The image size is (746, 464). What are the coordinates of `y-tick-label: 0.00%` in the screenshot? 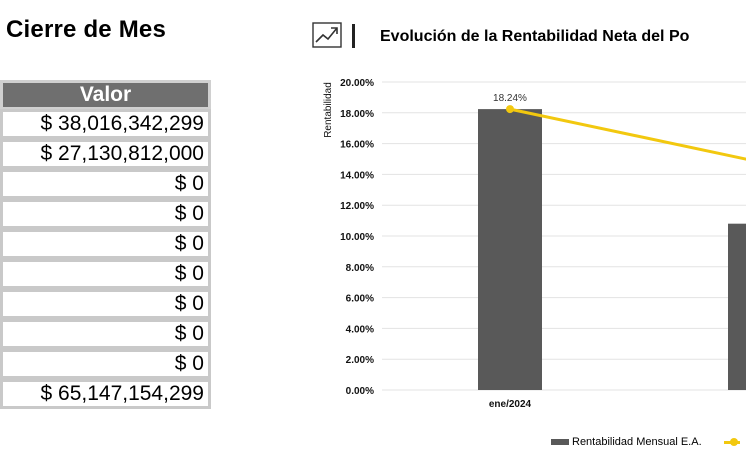 It's located at (360, 391).